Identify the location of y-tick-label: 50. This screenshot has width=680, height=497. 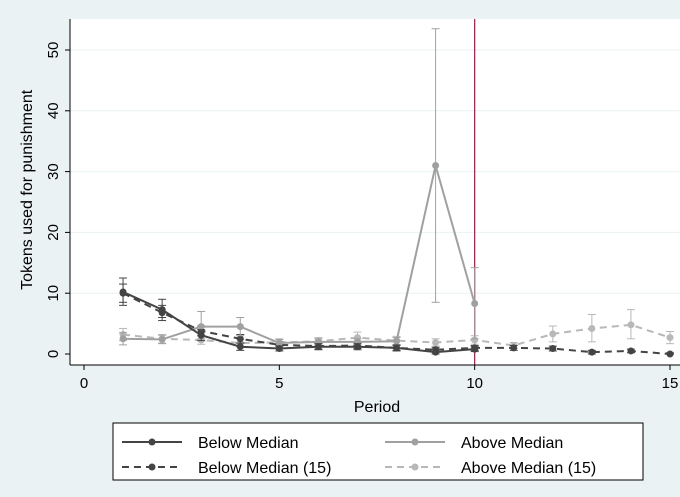
(53, 50).